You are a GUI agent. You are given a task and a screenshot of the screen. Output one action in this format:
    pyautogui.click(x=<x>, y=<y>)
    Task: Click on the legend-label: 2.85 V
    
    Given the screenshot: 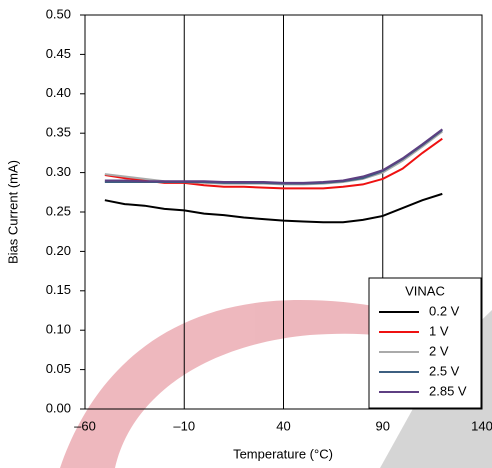 What is the action you would take?
    pyautogui.click(x=448, y=390)
    